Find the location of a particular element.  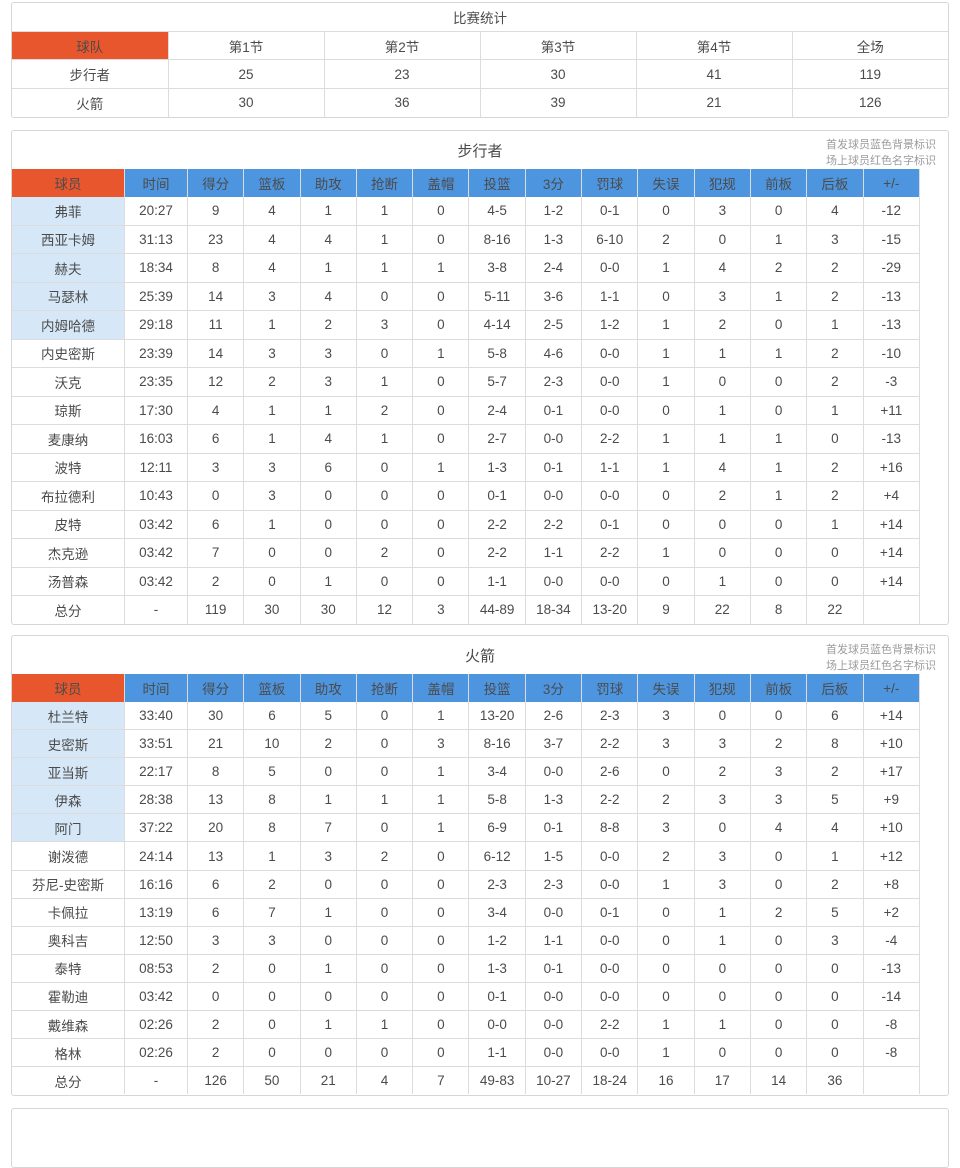

stat-column-header: 犯规 is located at coordinates (722, 183).